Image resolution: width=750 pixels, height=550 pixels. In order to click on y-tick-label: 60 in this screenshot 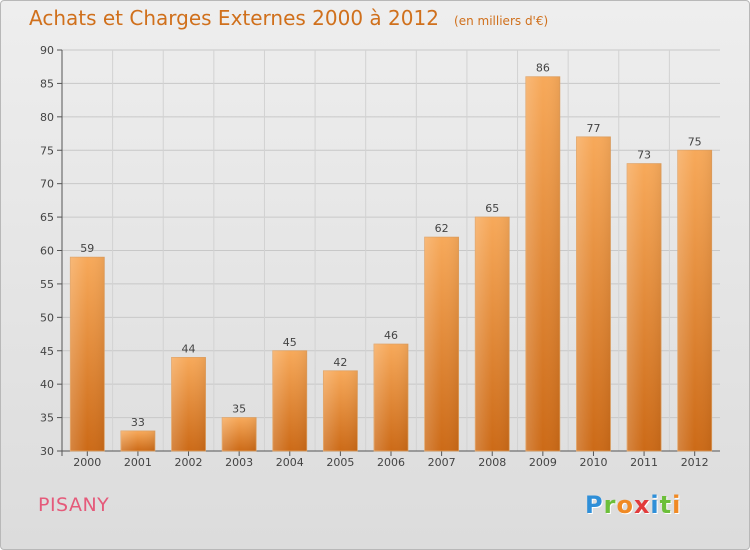, I will do `click(47, 251)`.